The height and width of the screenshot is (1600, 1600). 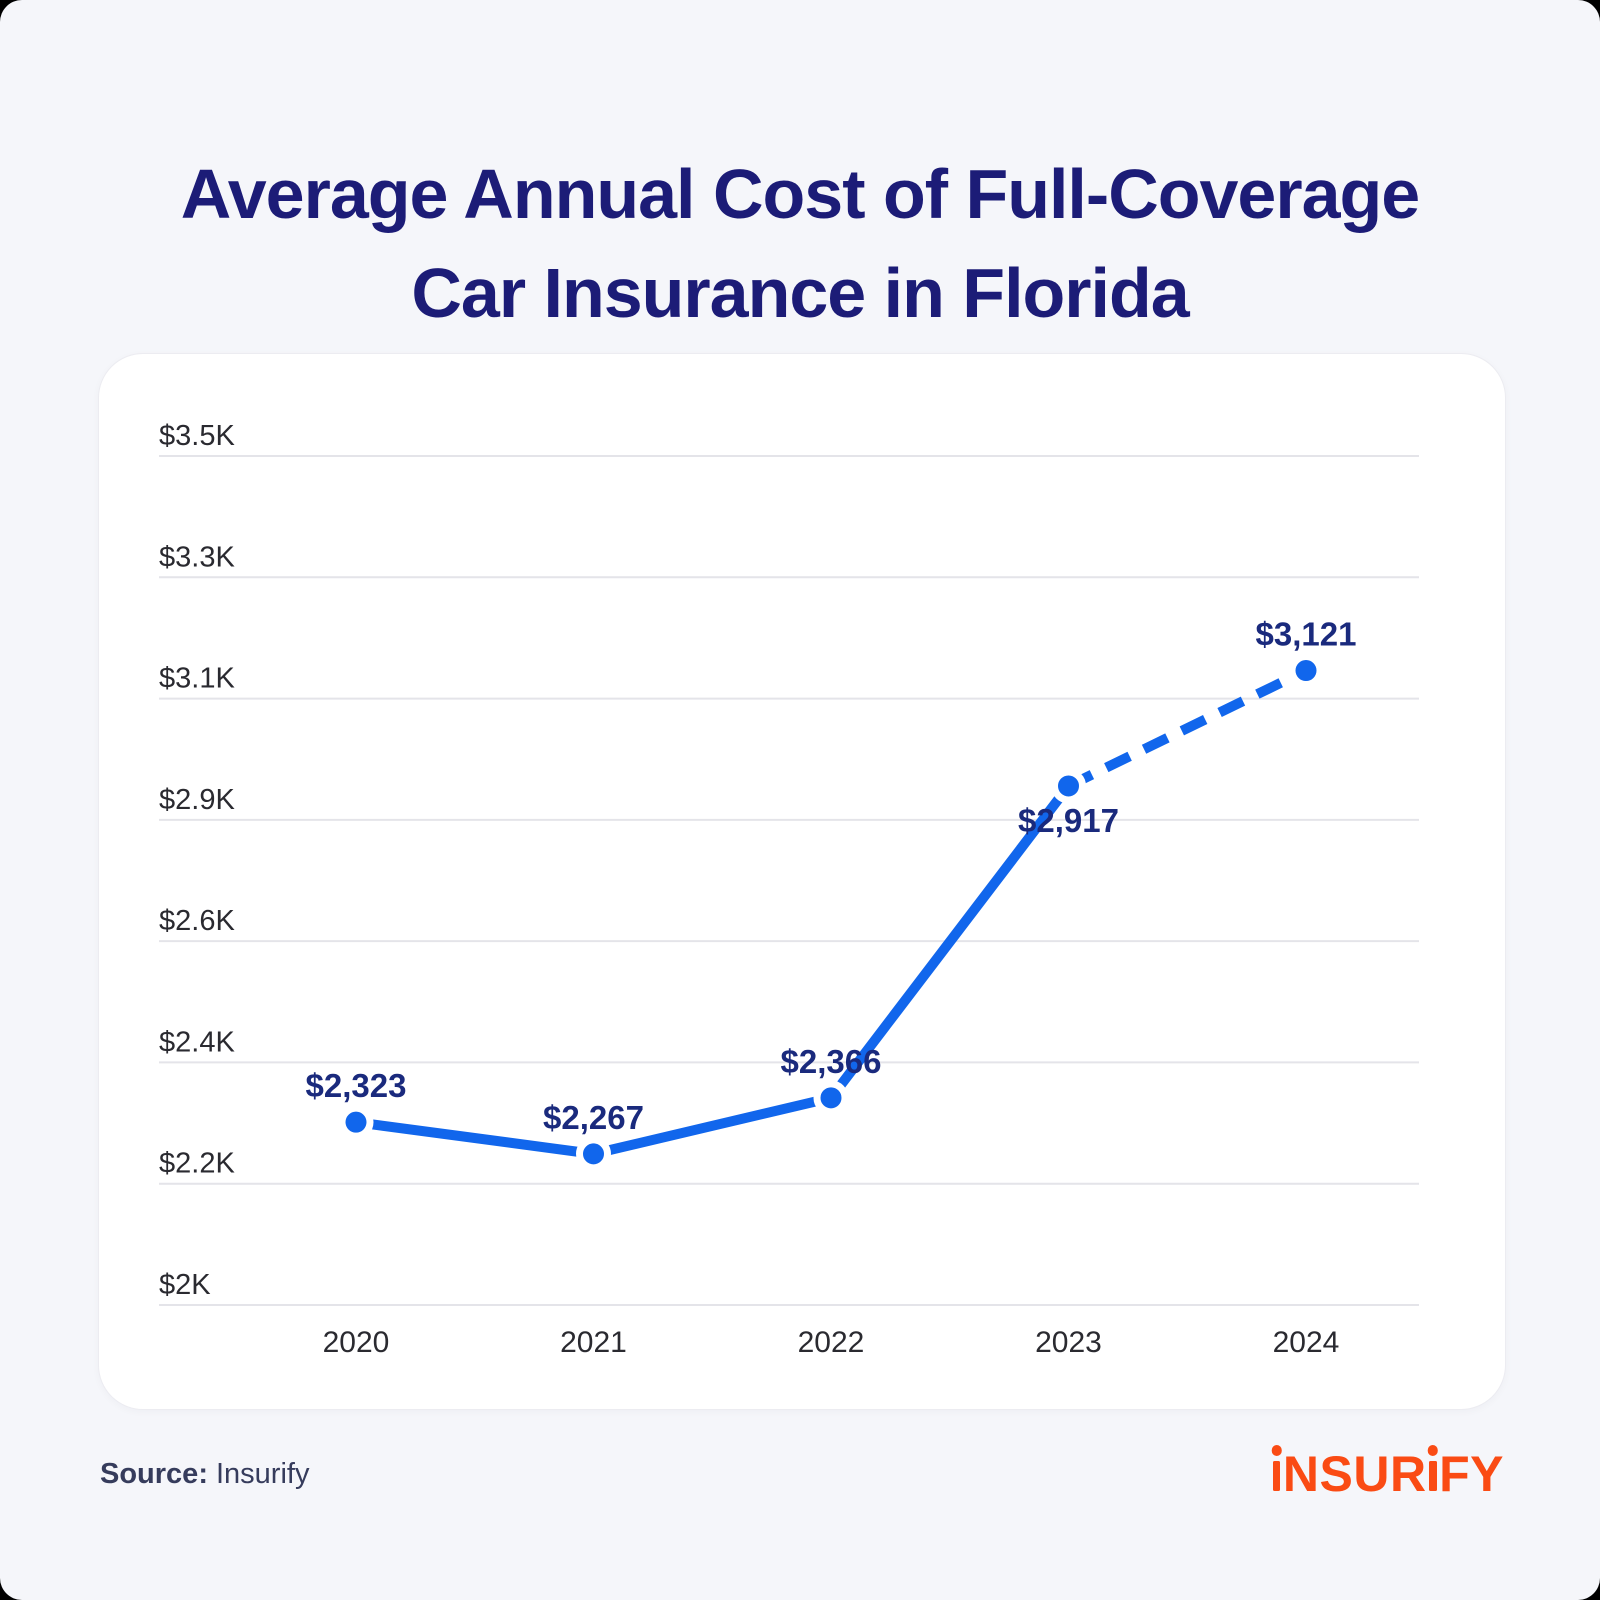 I want to click on source-label: Source:, so click(x=154, y=1473).